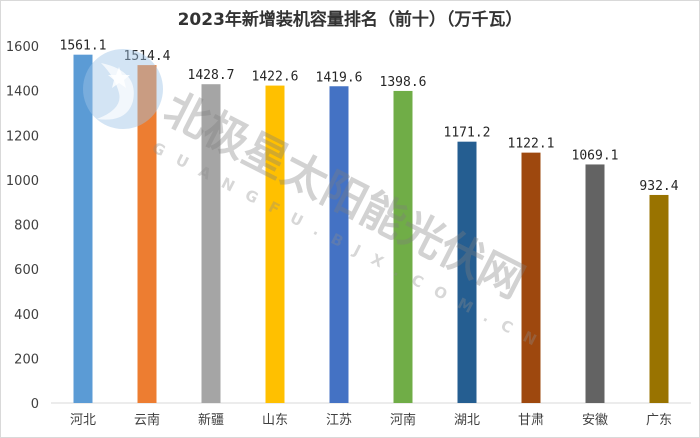 The height and width of the screenshot is (438, 700). I want to click on y-tick-label: 200, so click(26, 359).